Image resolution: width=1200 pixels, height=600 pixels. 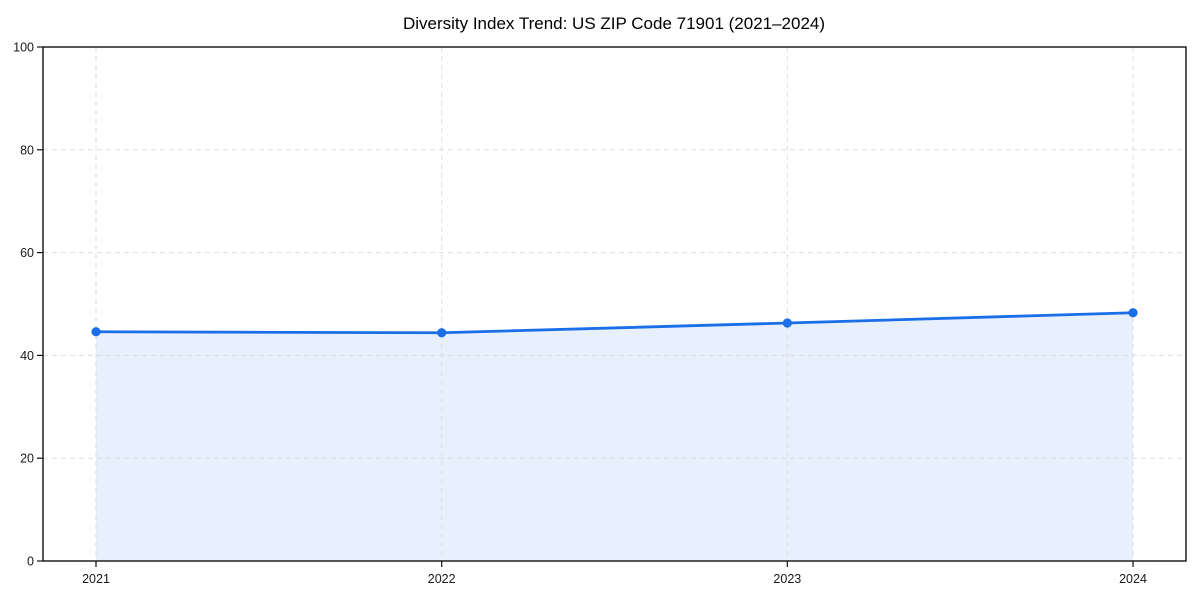 What do you see at coordinates (1133, 313) in the screenshot?
I see `data-point-2024` at bounding box center [1133, 313].